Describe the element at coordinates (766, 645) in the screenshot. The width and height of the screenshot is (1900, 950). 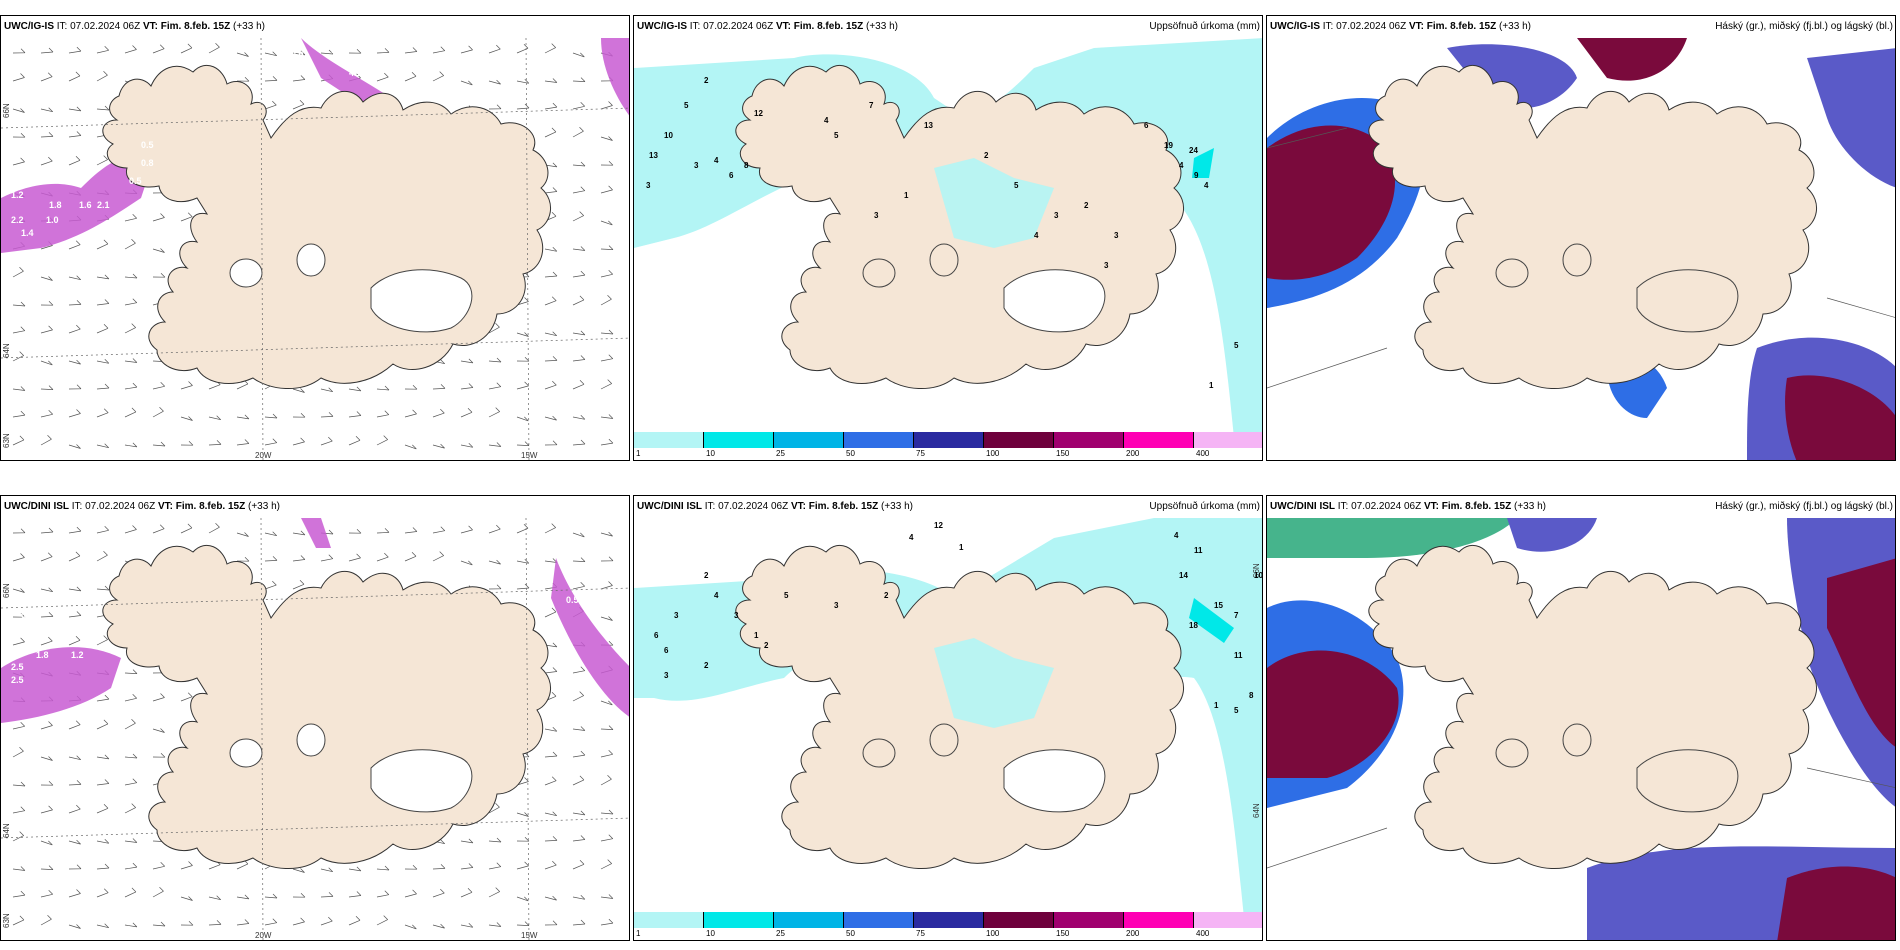
I see `map-value-label: 2` at that location.